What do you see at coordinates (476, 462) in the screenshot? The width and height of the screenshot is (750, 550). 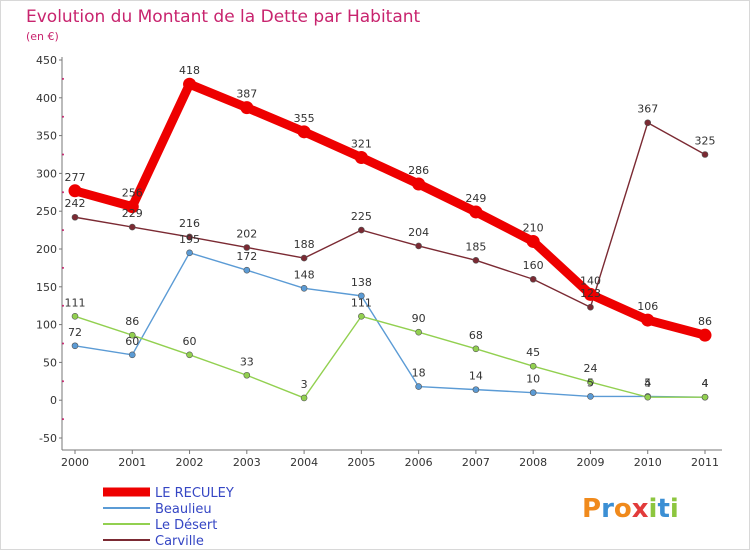 I see `x-tick-label: 2007` at bounding box center [476, 462].